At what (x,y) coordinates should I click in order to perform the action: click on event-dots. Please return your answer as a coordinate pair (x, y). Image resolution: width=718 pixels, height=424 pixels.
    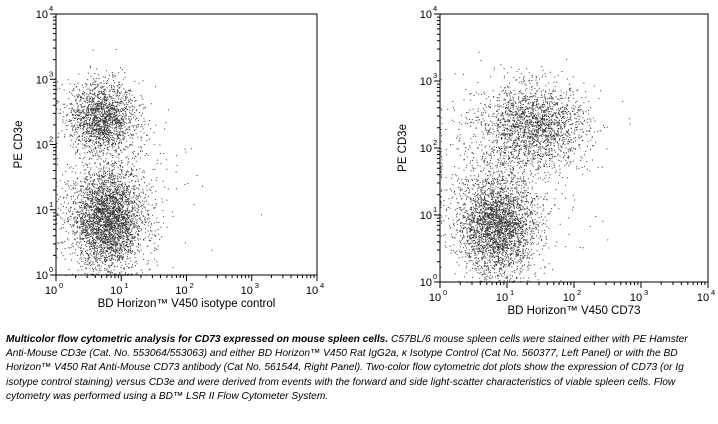
    Looking at the image, I should click on (535, 167).